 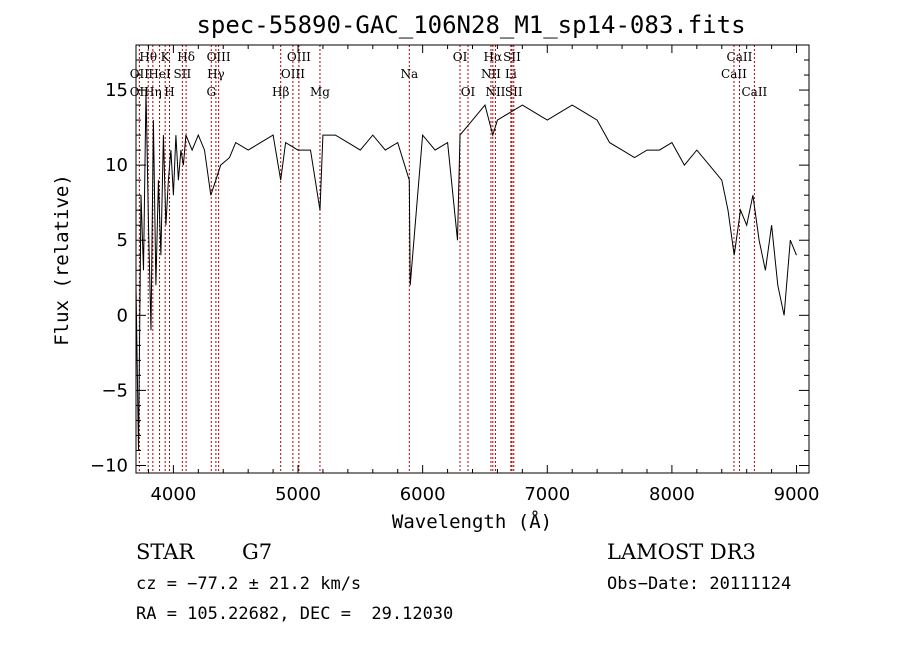 What do you see at coordinates (159, 74) in the screenshot?
I see `line-label: HeI` at bounding box center [159, 74].